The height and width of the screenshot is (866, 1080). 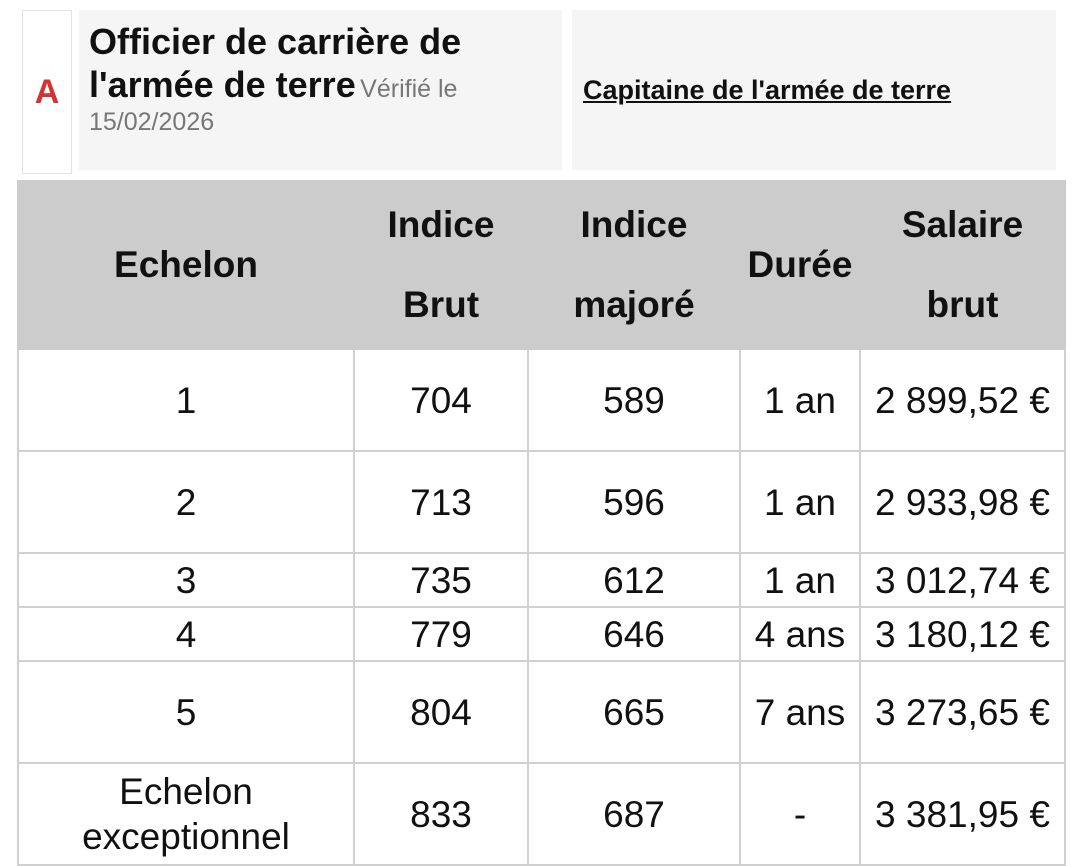 I want to click on cell-salaire: 3 180,12 €, so click(x=962, y=634).